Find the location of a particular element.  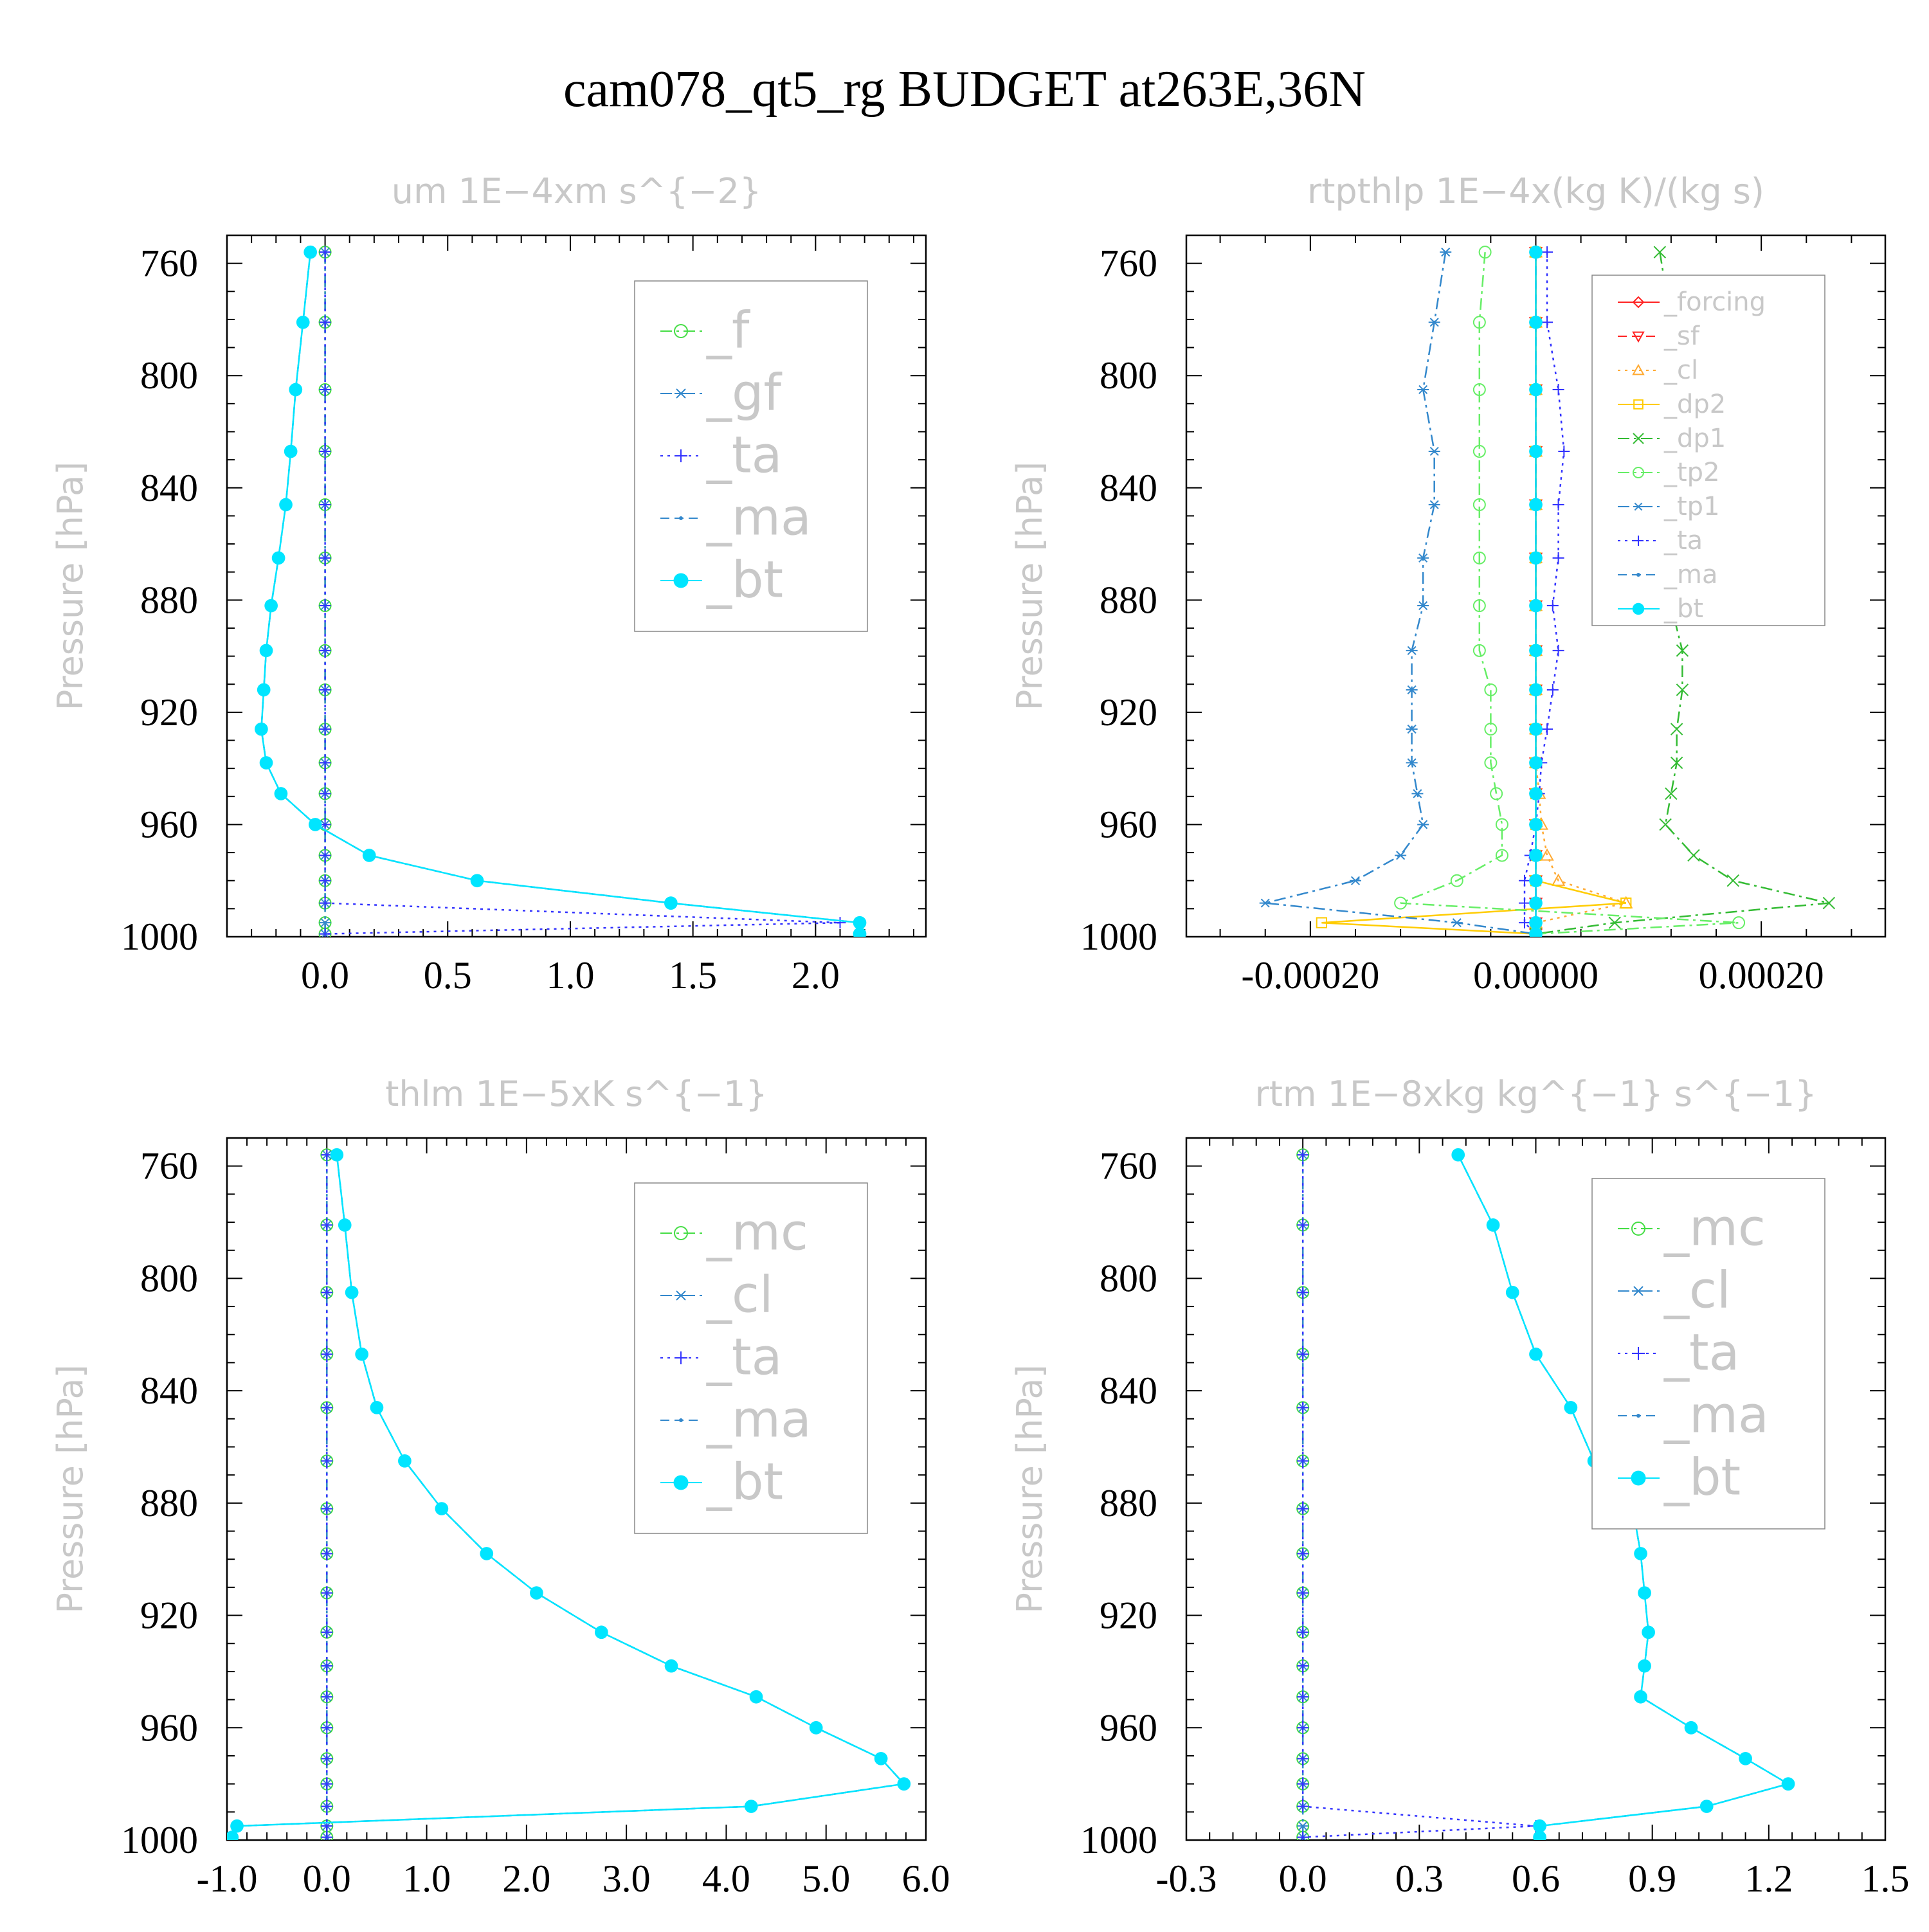

figure-title: cam078_qt5_rg BUDGET at263E,36N is located at coordinates (964, 89).